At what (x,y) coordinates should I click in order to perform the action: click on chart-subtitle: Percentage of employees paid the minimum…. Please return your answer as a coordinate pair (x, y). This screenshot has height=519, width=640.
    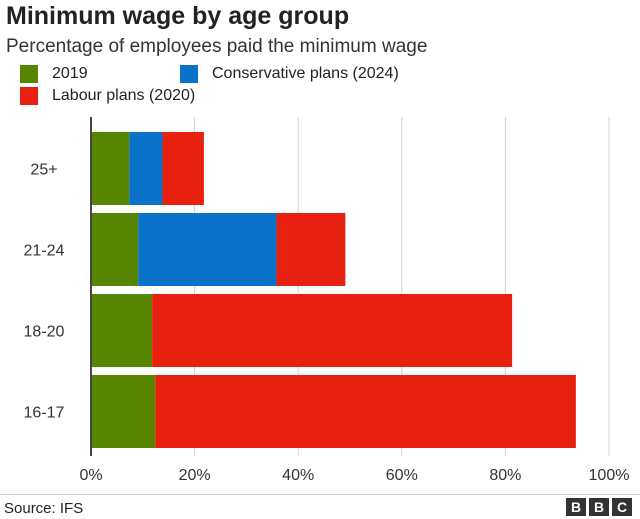
    Looking at the image, I should click on (217, 46).